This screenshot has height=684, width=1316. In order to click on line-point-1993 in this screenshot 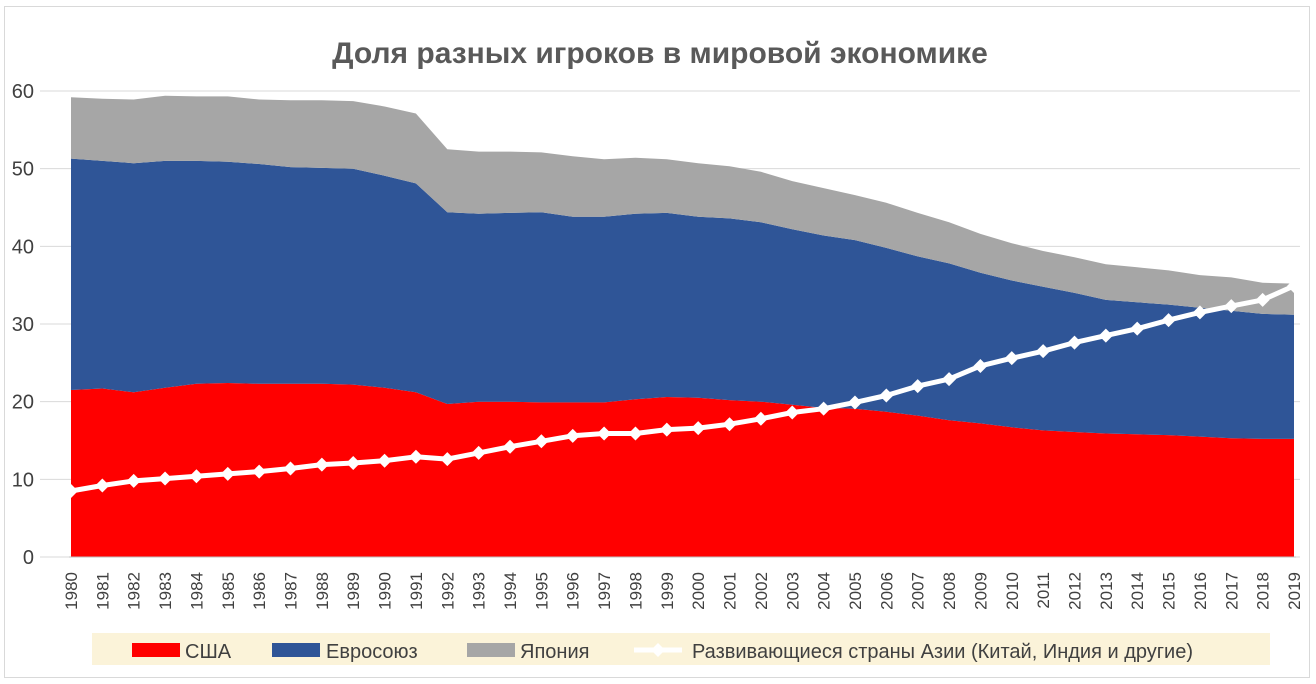, I will do `click(478, 452)`.